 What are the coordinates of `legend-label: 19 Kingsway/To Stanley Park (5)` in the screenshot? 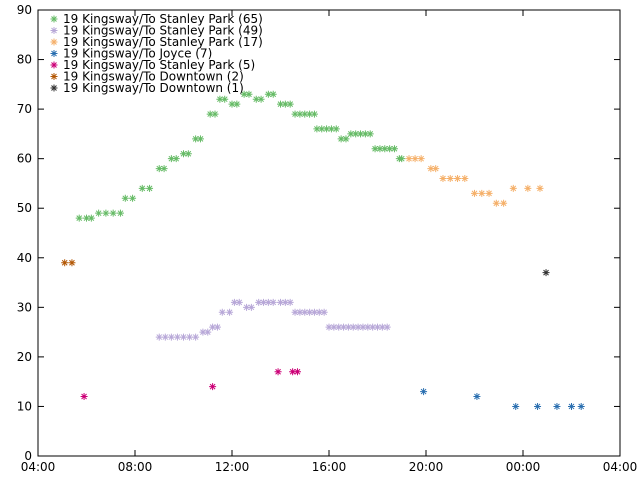 It's located at (159, 65).